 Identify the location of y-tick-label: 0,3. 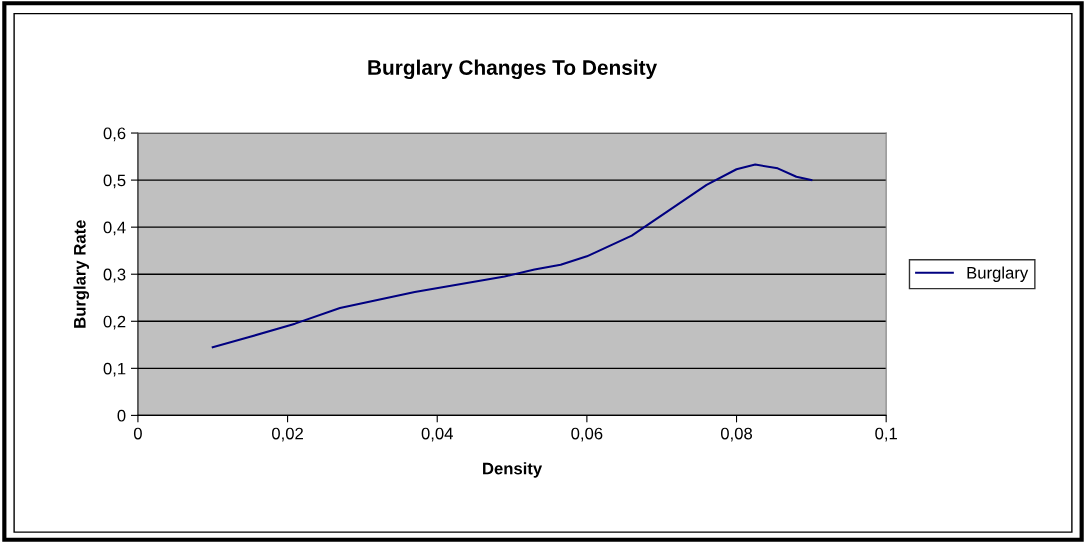
(114, 275).